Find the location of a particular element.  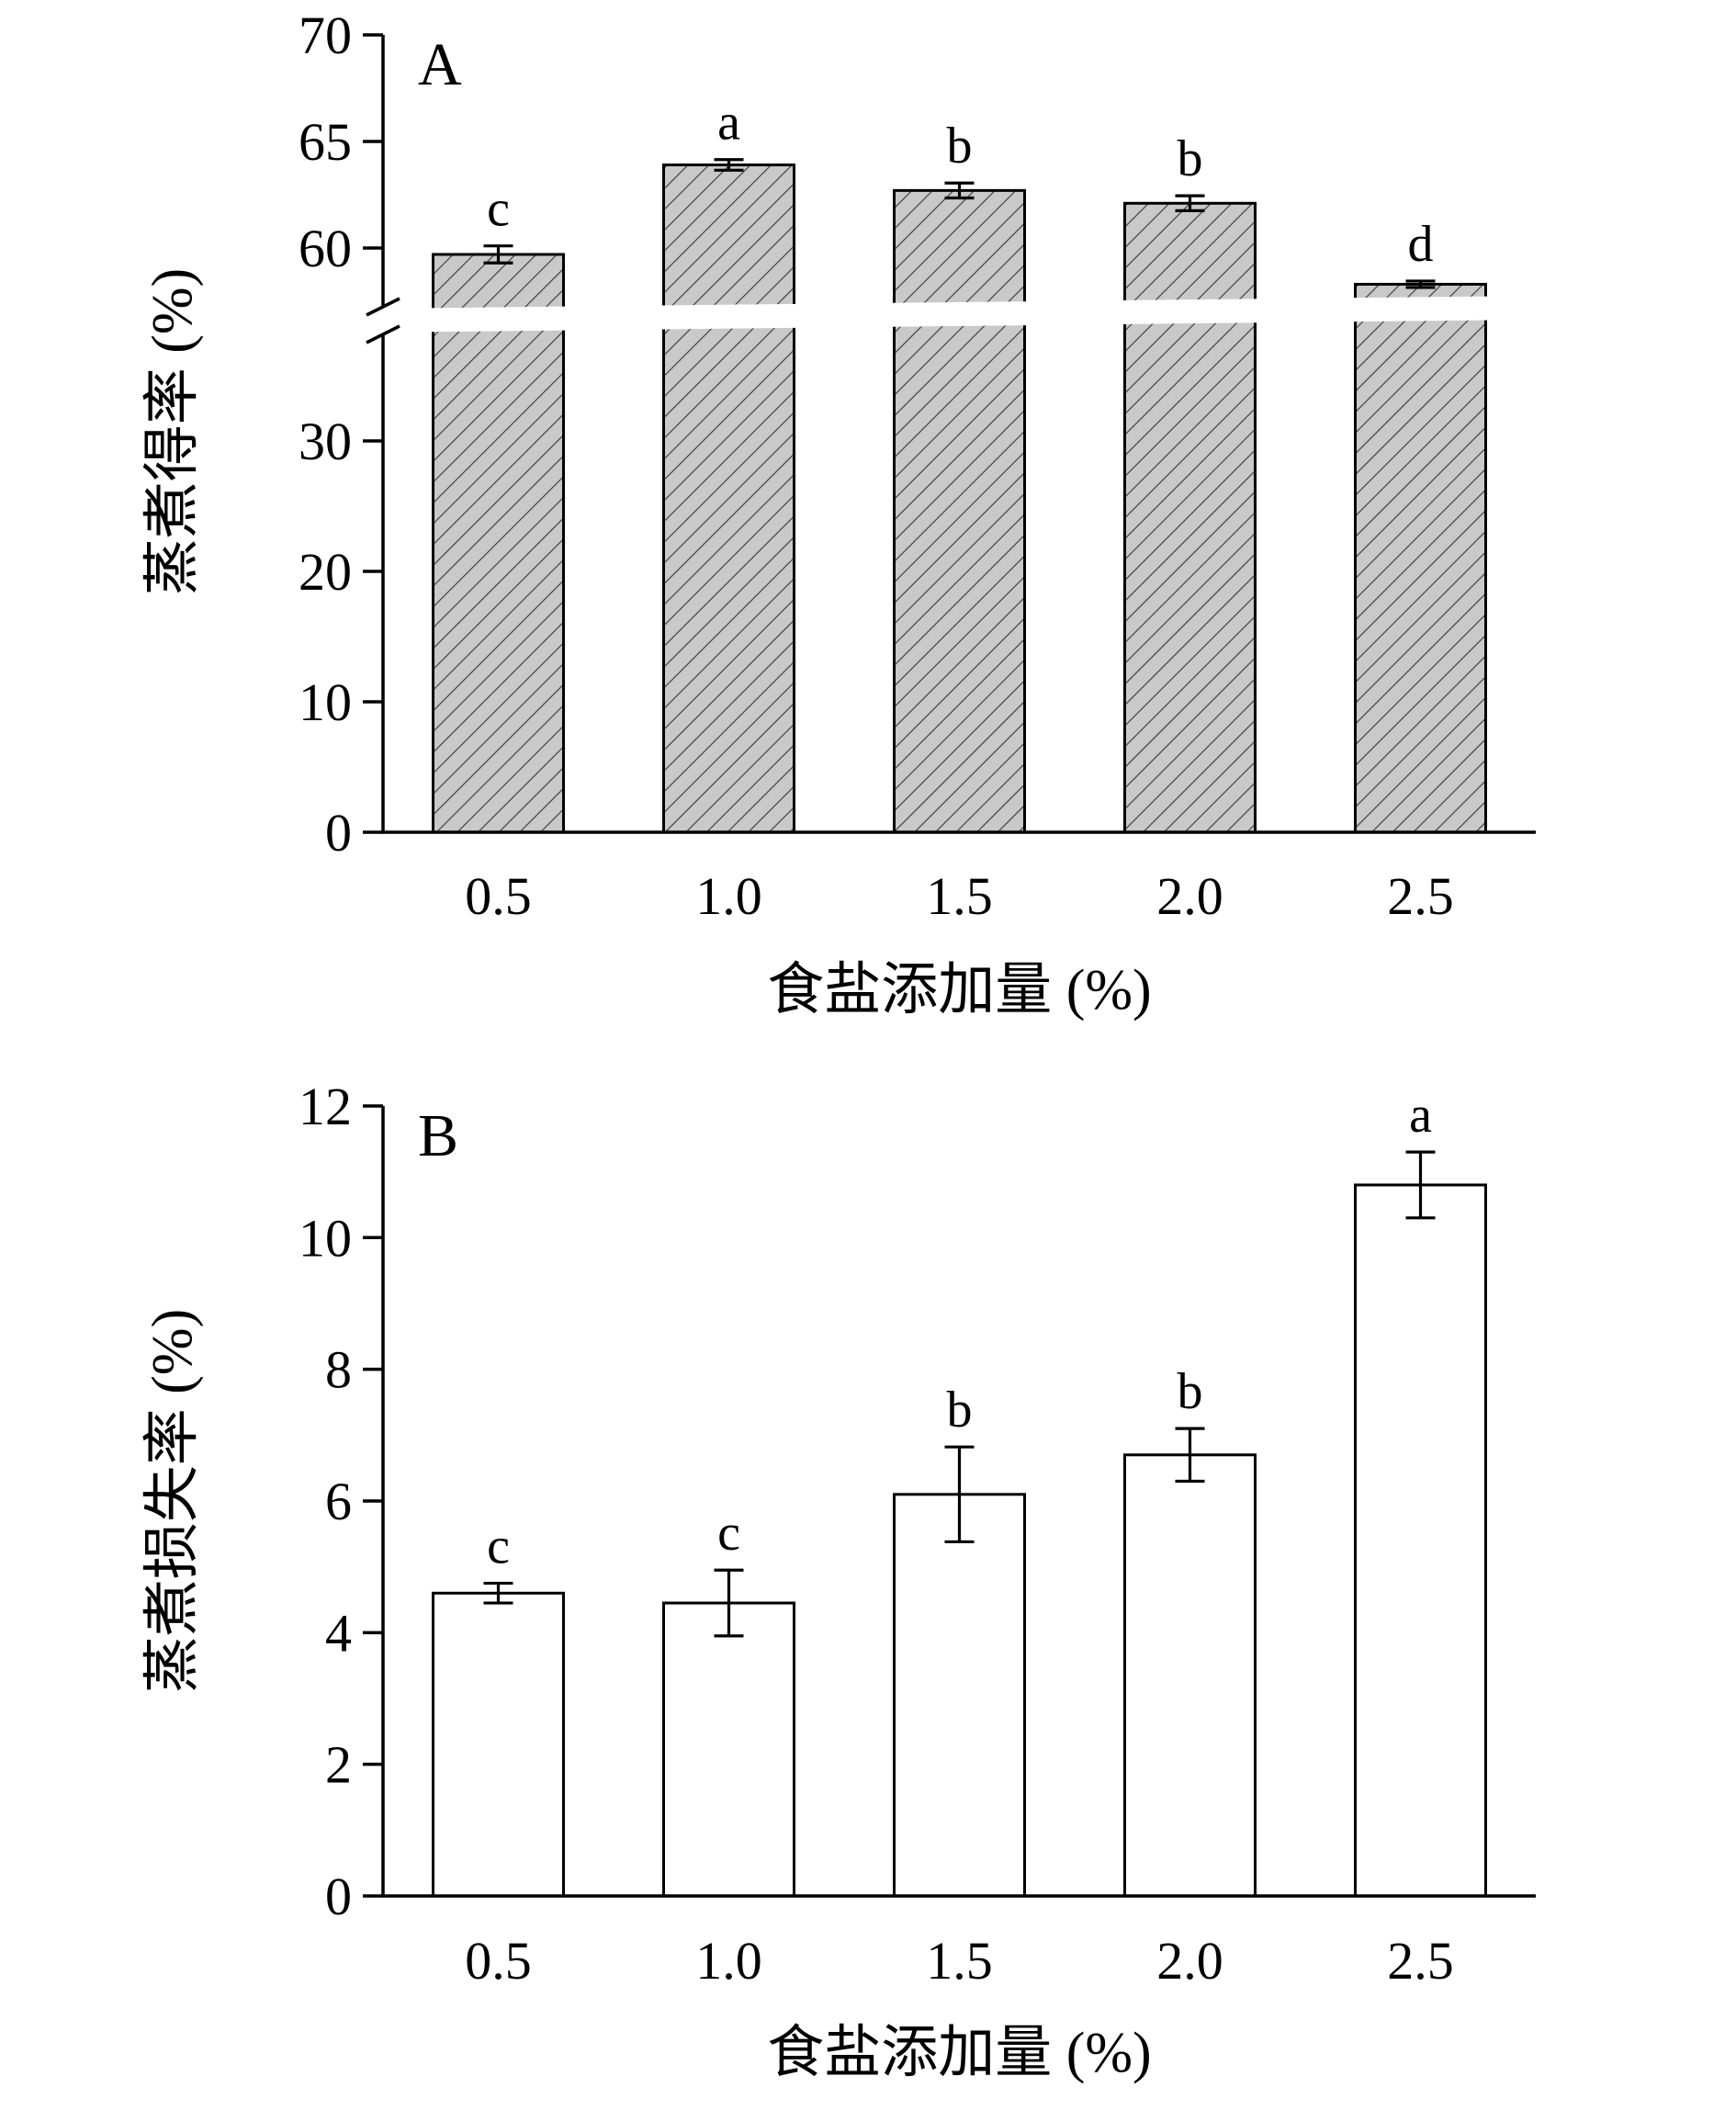

error-bar-b-2.0 is located at coordinates (1190, 1455).